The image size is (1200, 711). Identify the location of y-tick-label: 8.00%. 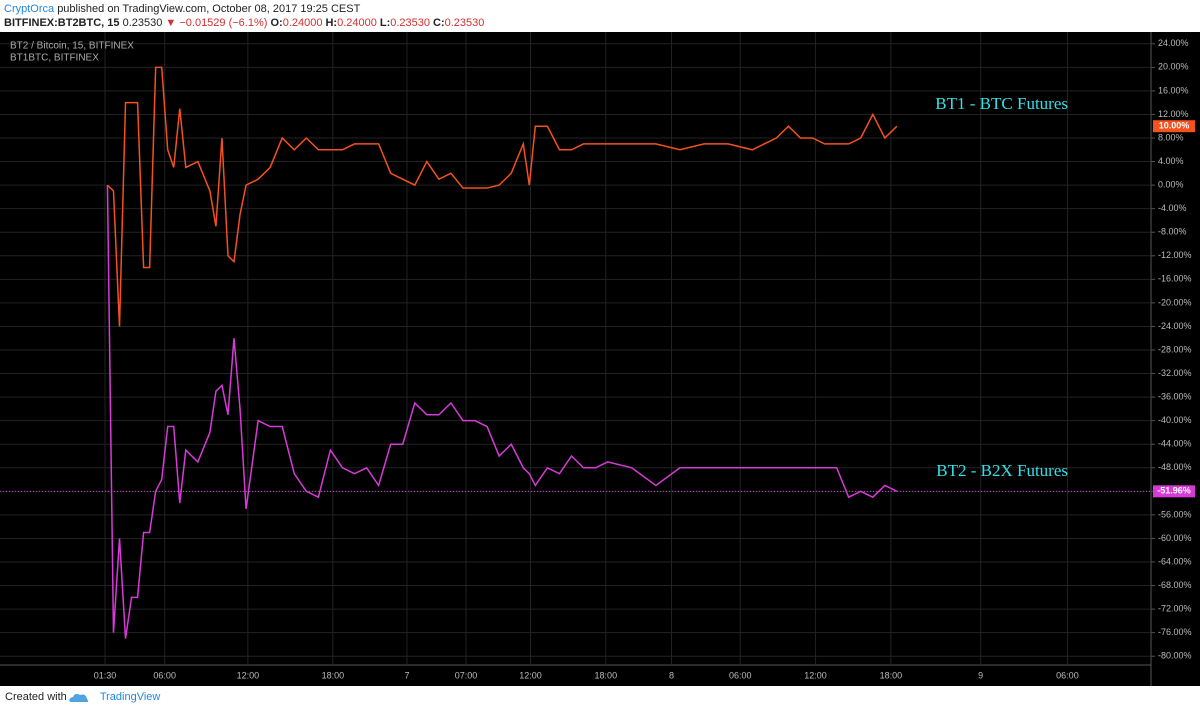
(1171, 137).